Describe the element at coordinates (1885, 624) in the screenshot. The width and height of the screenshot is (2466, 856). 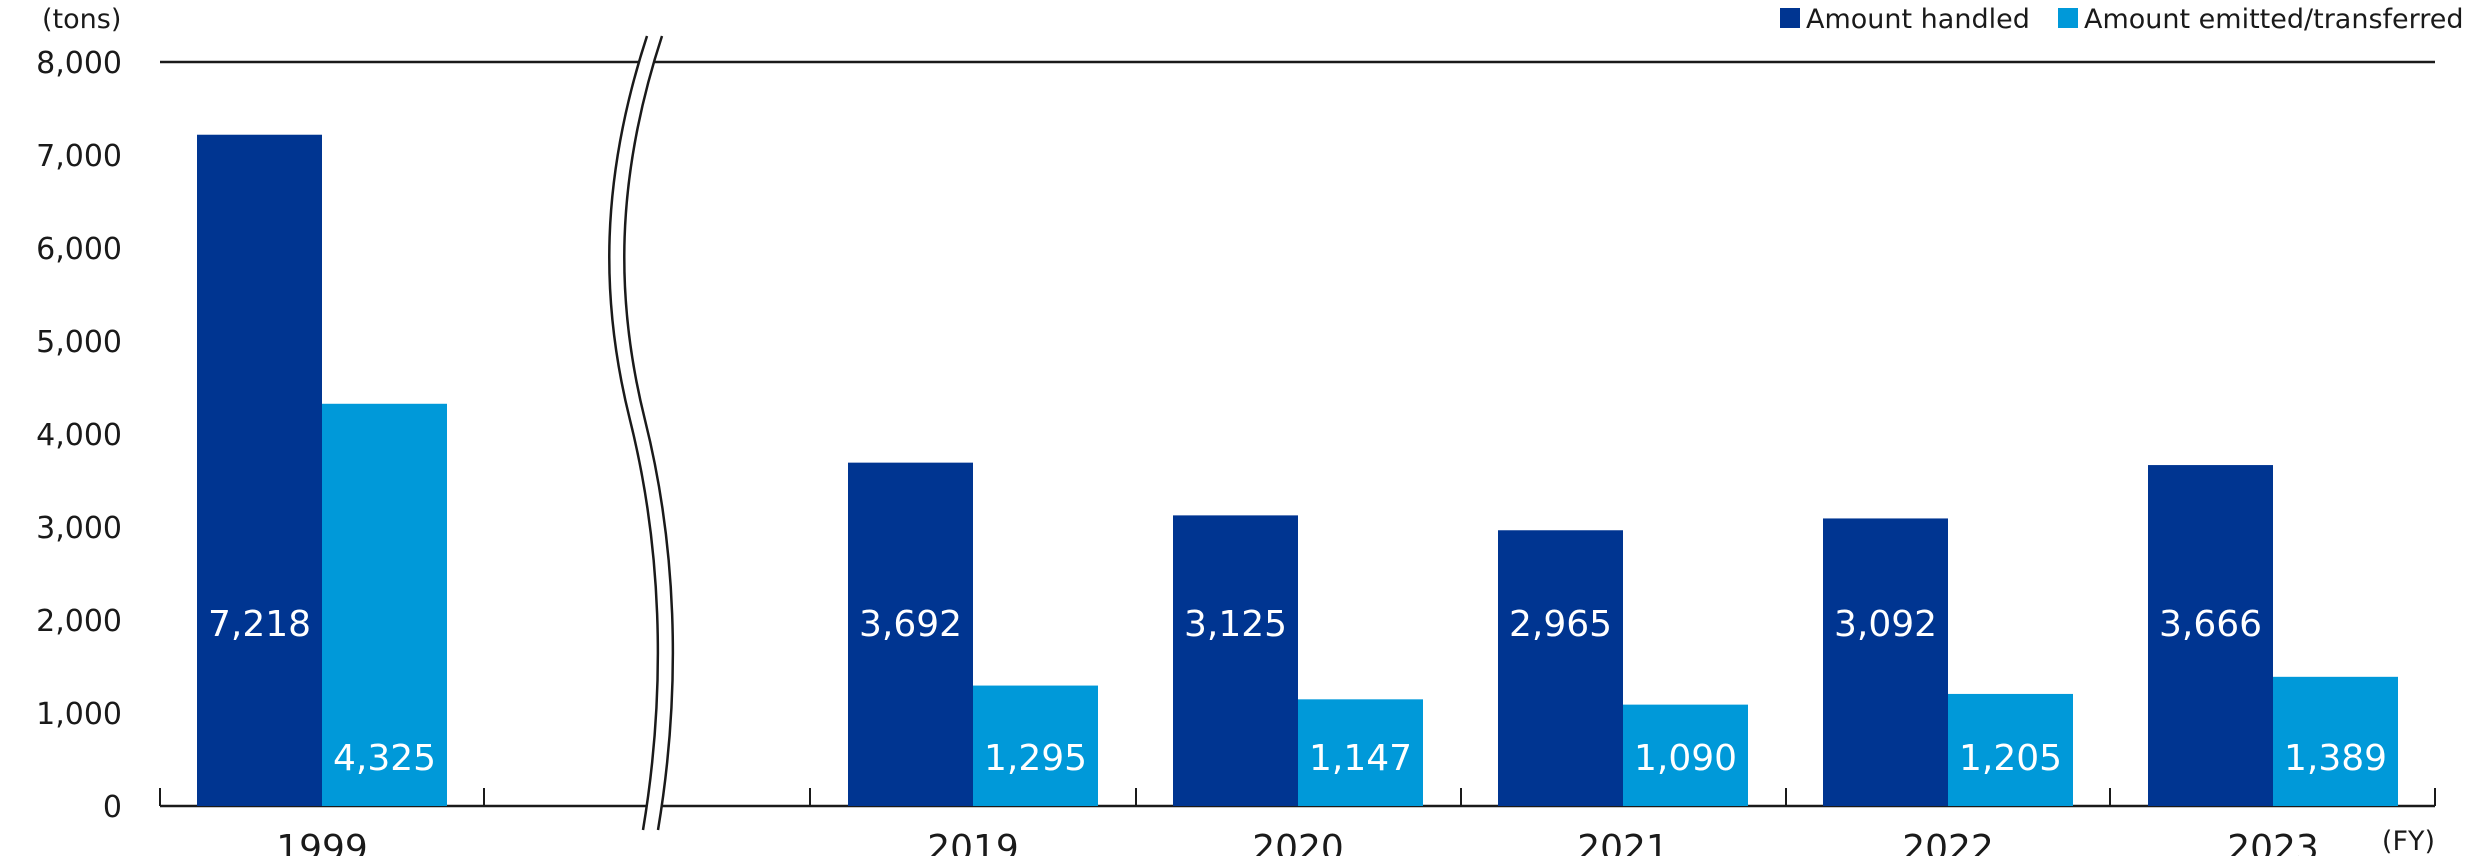
I see `data-label-amount-handled: 3,092` at that location.